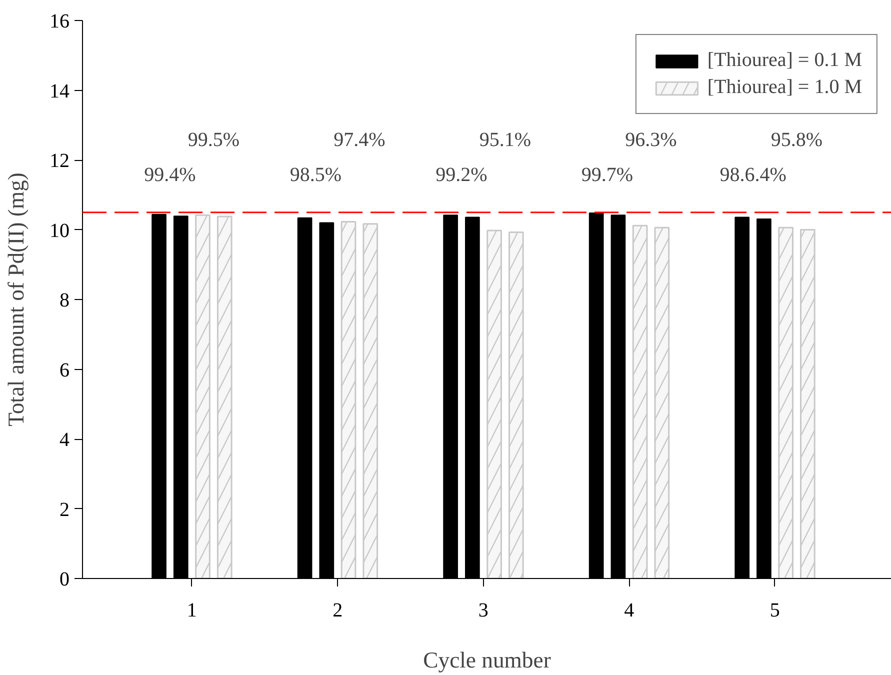  I want to click on annotation: 98.5%, so click(316, 175).